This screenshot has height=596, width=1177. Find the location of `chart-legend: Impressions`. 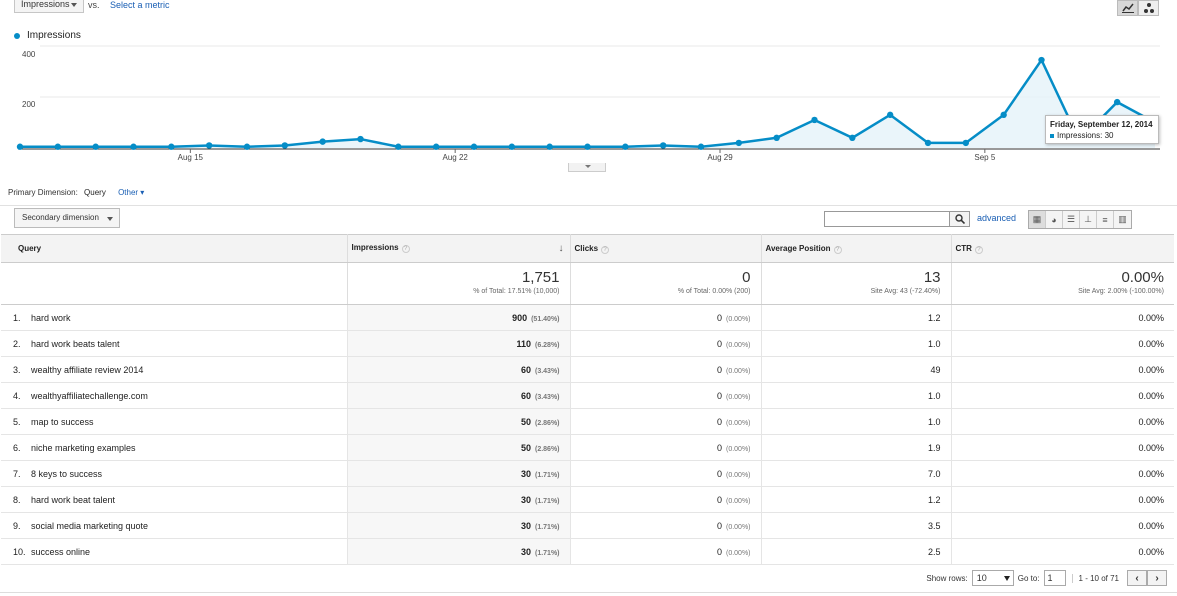

chart-legend: Impressions is located at coordinates (47, 35).